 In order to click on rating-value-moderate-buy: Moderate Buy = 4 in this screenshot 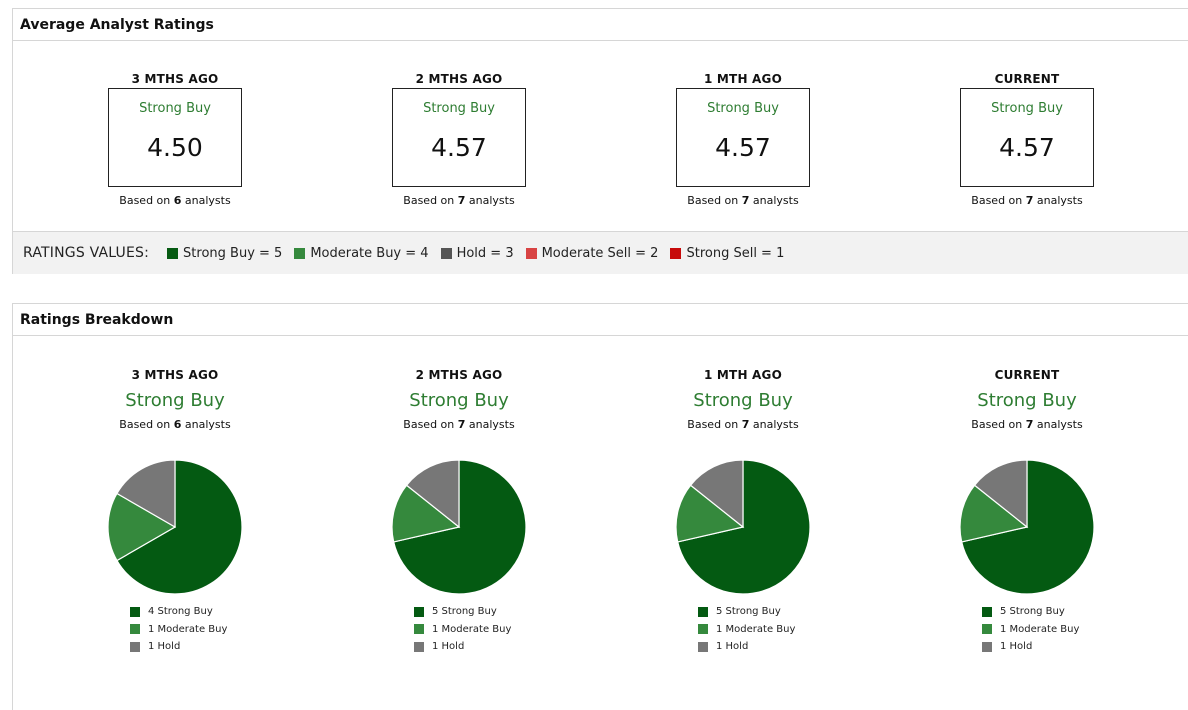, I will do `click(361, 253)`.